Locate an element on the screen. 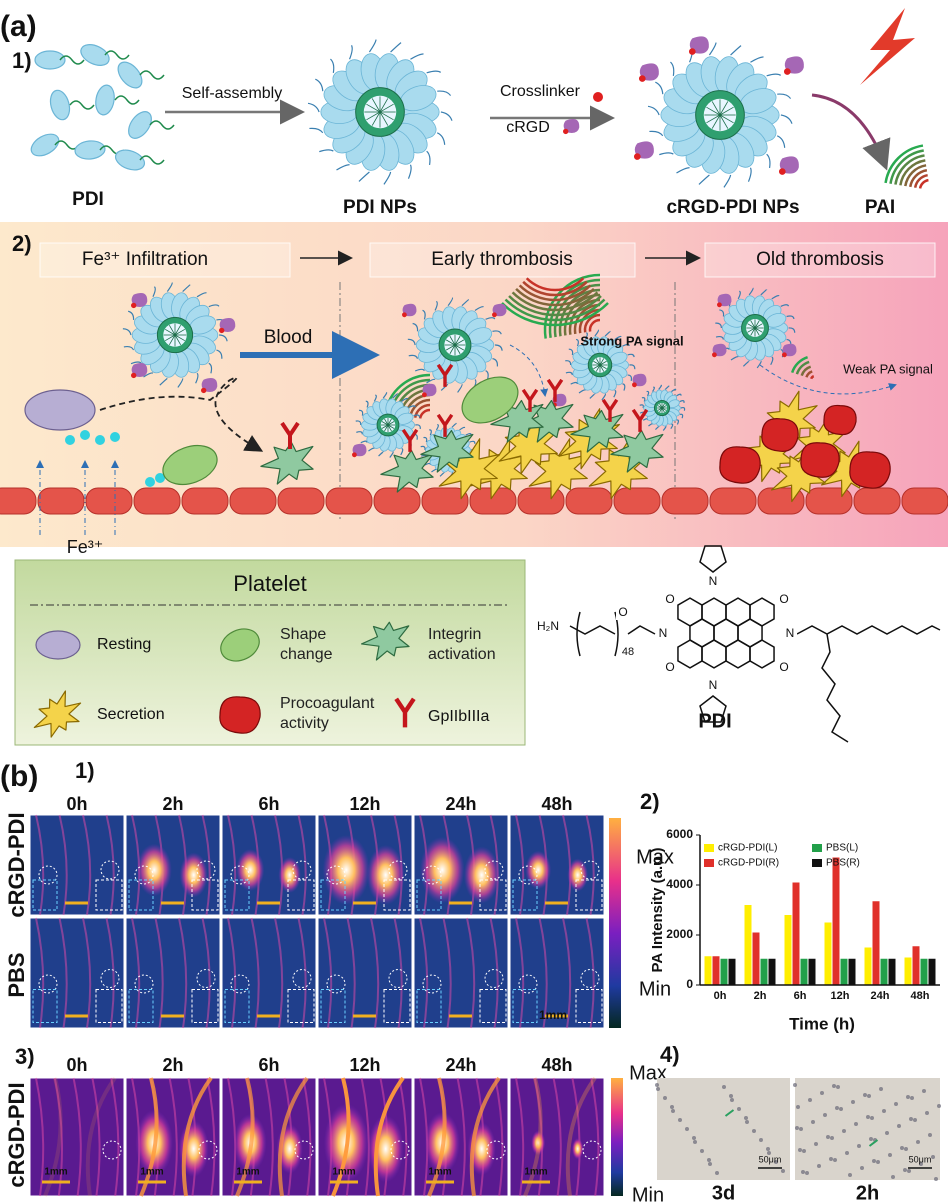 The width and height of the screenshot is (948, 1204). label: 2) is located at coordinates (22, 243).